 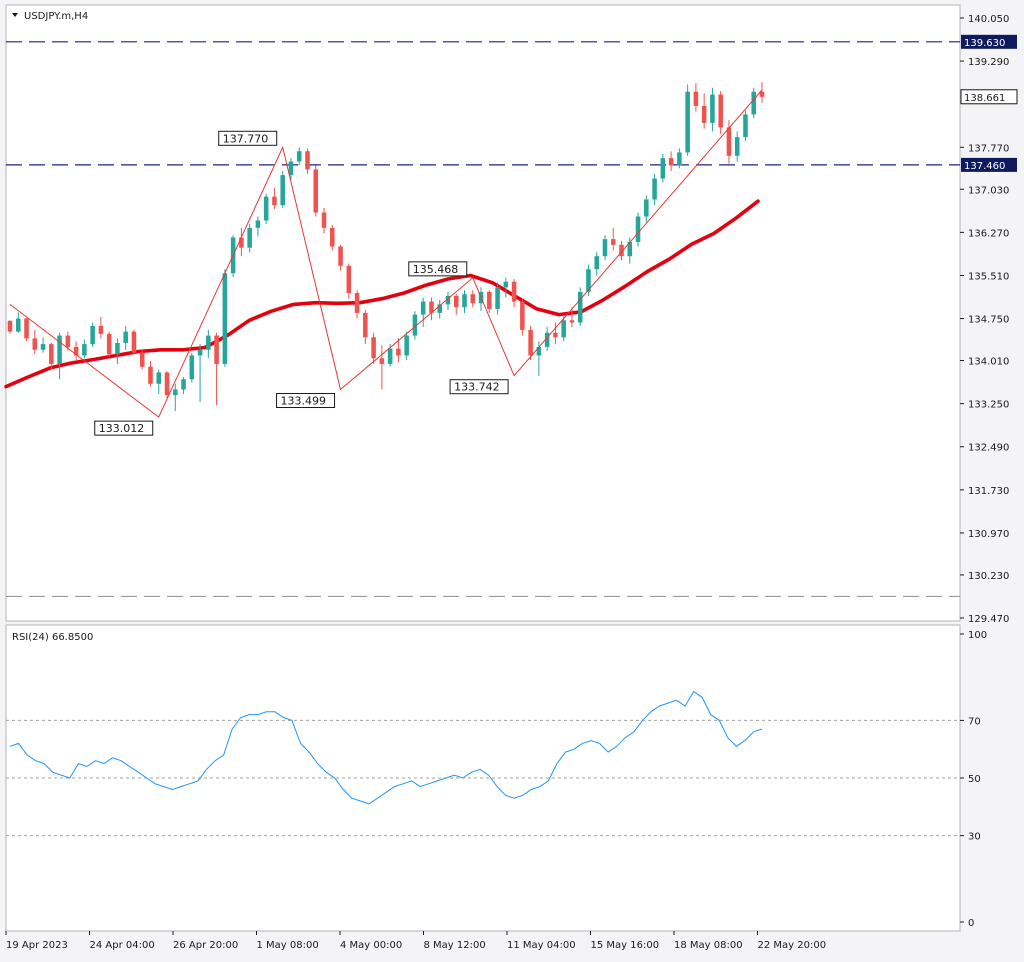 What do you see at coordinates (52, 637) in the screenshot?
I see `rsi-title: RSI(24) 66.8500` at bounding box center [52, 637].